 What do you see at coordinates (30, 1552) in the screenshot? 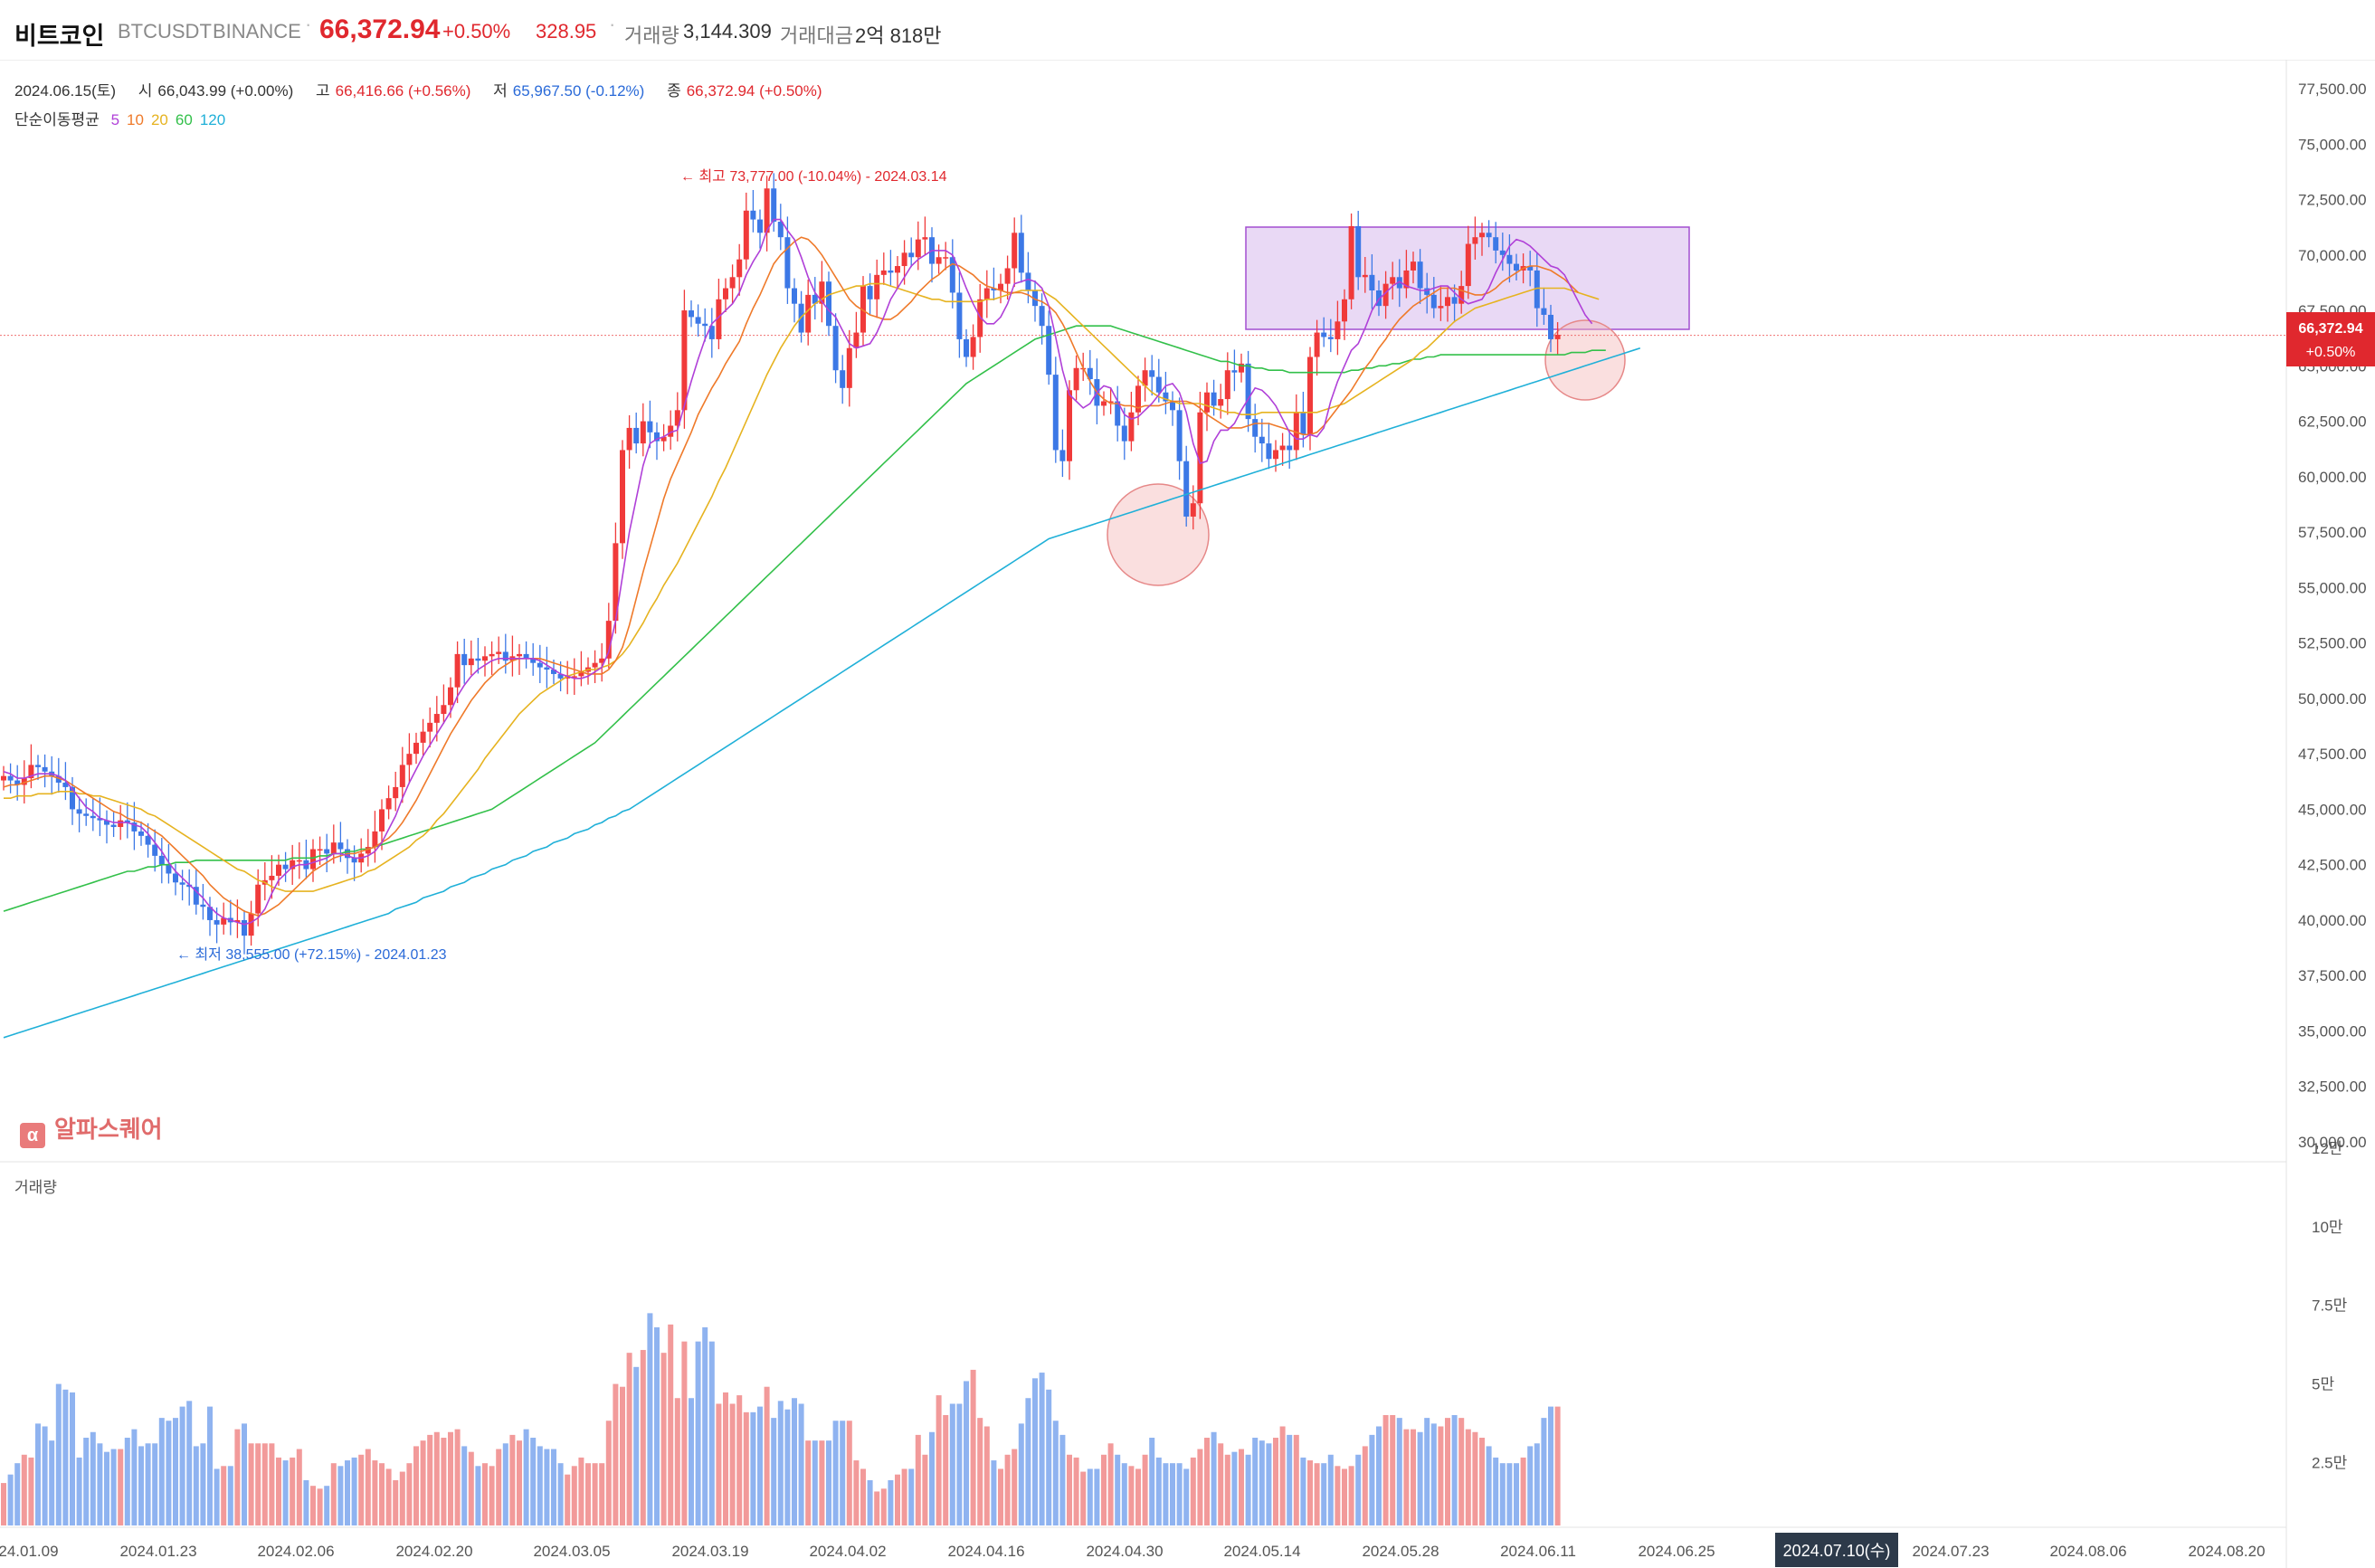
I see `x-tick-label: 2024.01.09` at bounding box center [30, 1552].